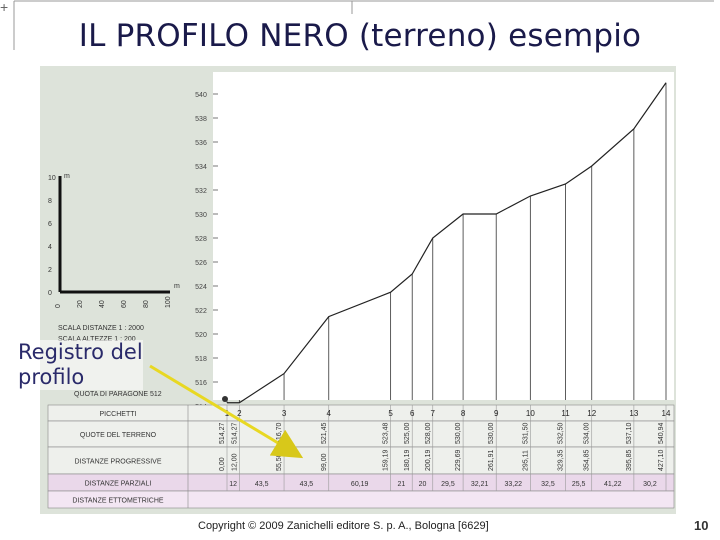  Describe the element at coordinates (633, 413) in the screenshot. I see `picchetto-label: 13` at that location.